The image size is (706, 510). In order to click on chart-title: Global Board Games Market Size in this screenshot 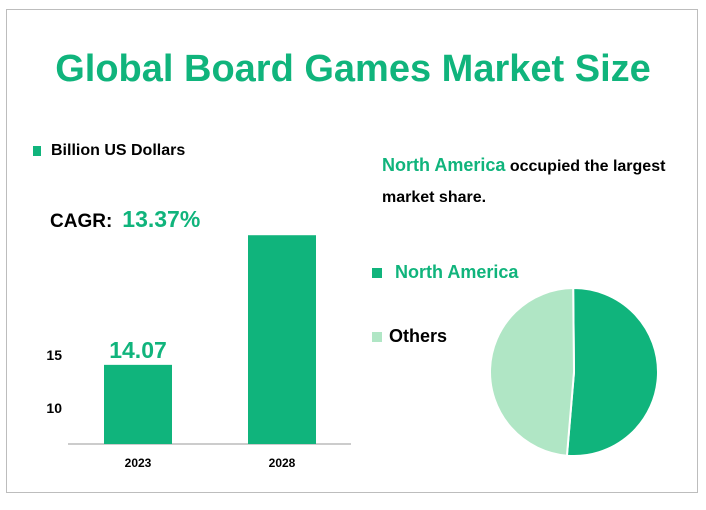, I will do `click(353, 69)`.